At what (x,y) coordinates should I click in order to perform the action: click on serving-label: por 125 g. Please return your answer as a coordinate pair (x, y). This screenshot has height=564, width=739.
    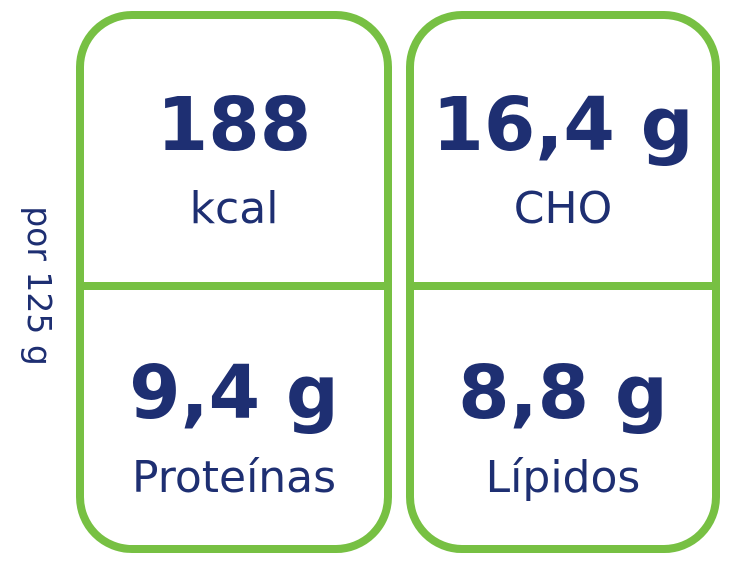
    Looking at the image, I should click on (39, 286).